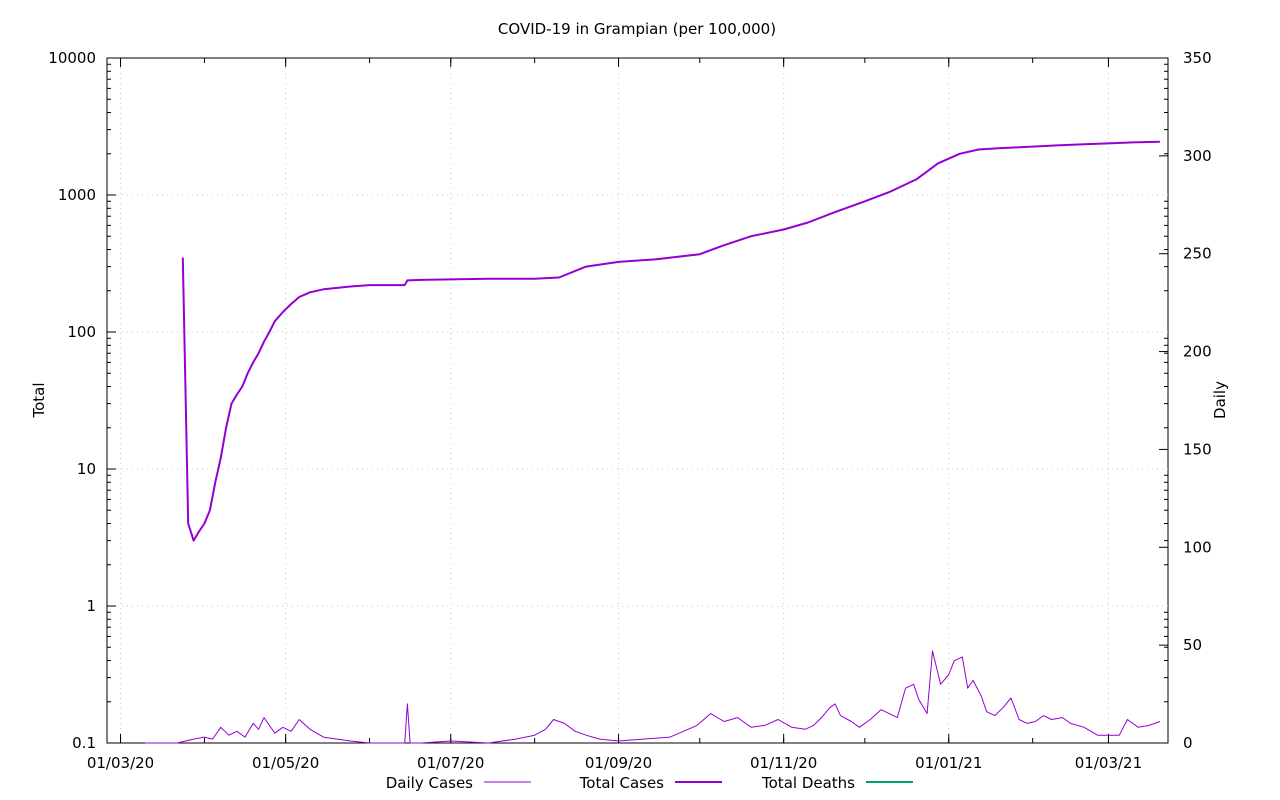  Describe the element at coordinates (120, 763) in the screenshot. I see `x-tick-label: 01/03/20` at that location.